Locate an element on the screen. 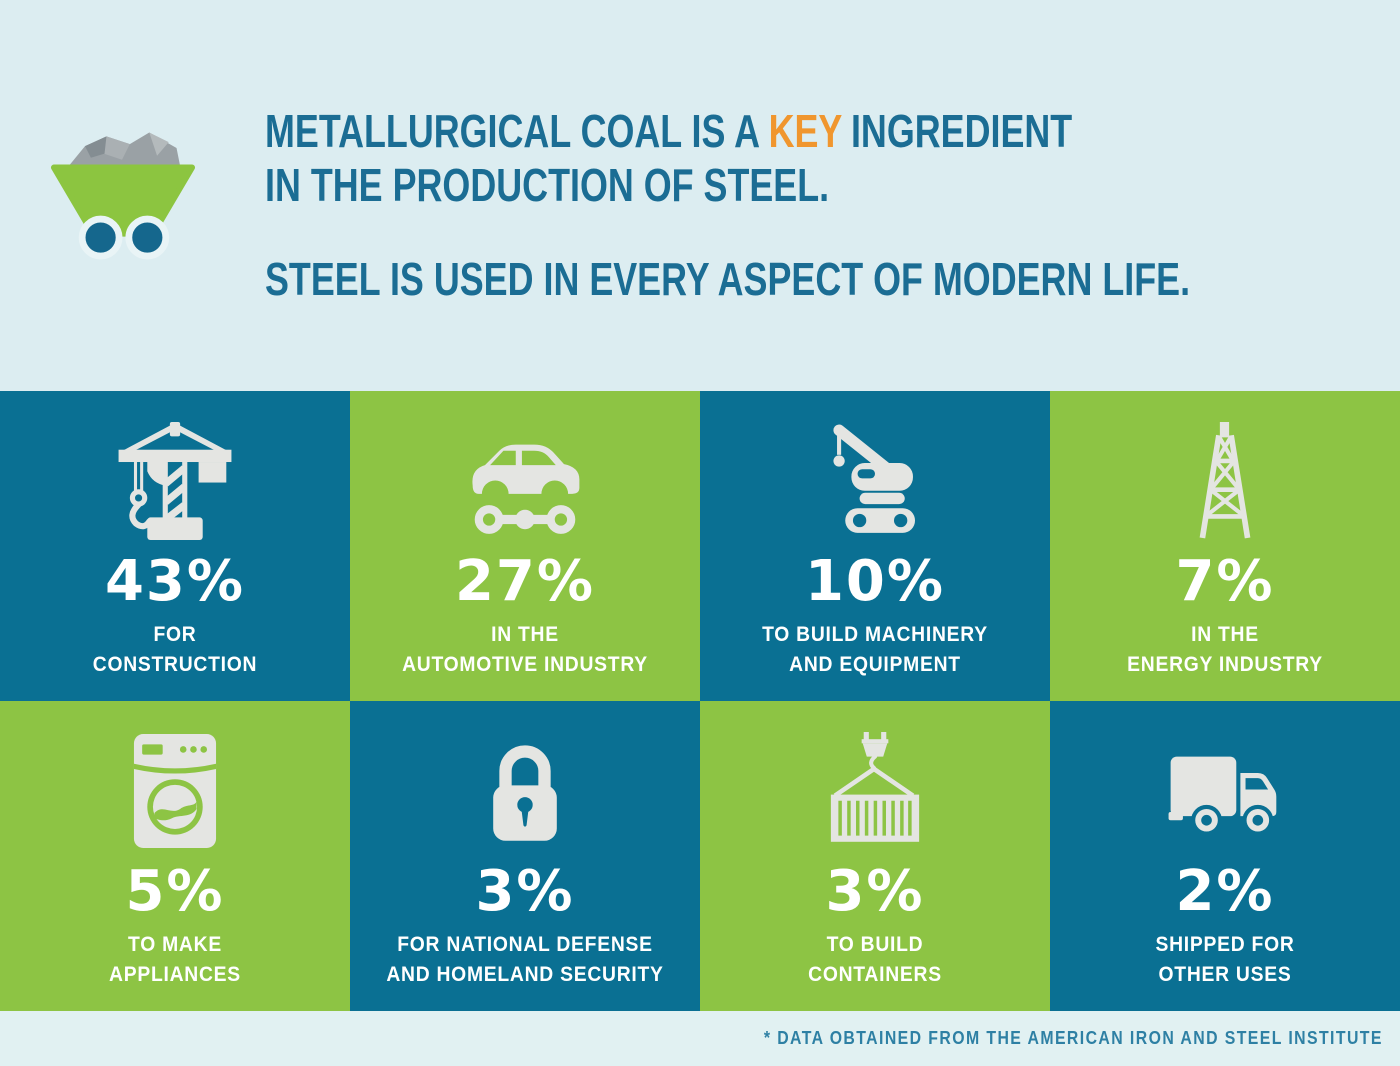 The height and width of the screenshot is (1066, 1400). tile-percentage: 27% is located at coordinates (525, 581).